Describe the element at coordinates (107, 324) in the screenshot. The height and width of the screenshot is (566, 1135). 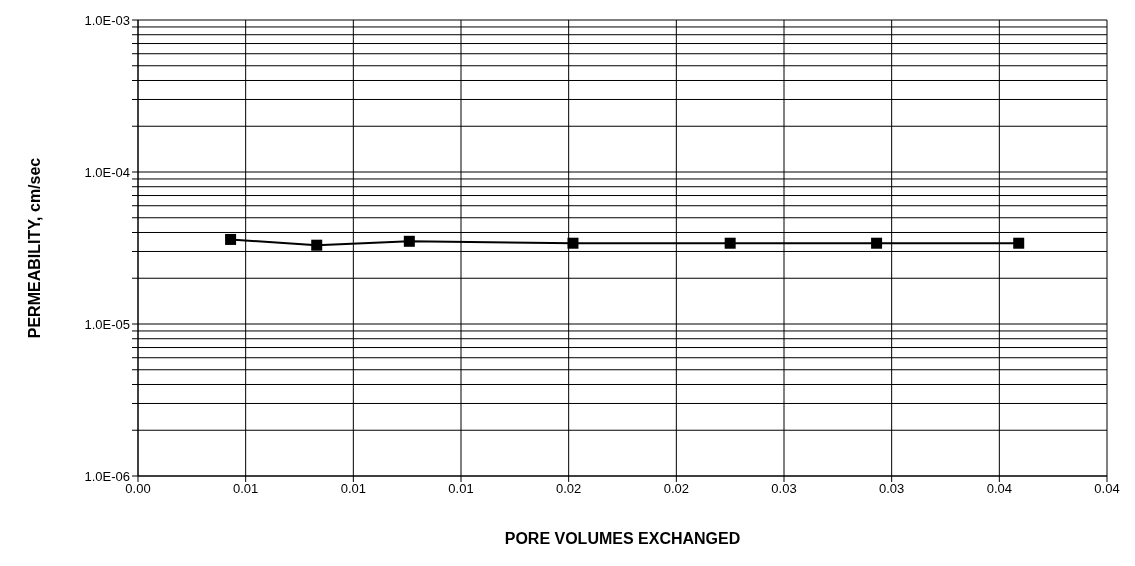
I see `y-tick-label: 1.0E-05` at that location.